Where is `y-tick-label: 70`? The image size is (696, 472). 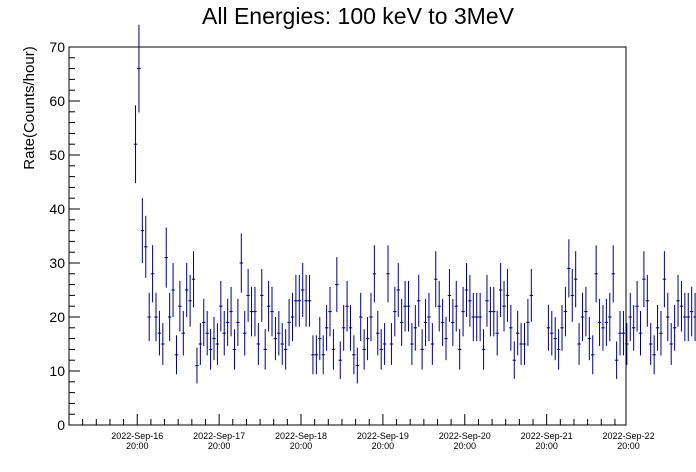
y-tick-label: 70 is located at coordinates (57, 47).